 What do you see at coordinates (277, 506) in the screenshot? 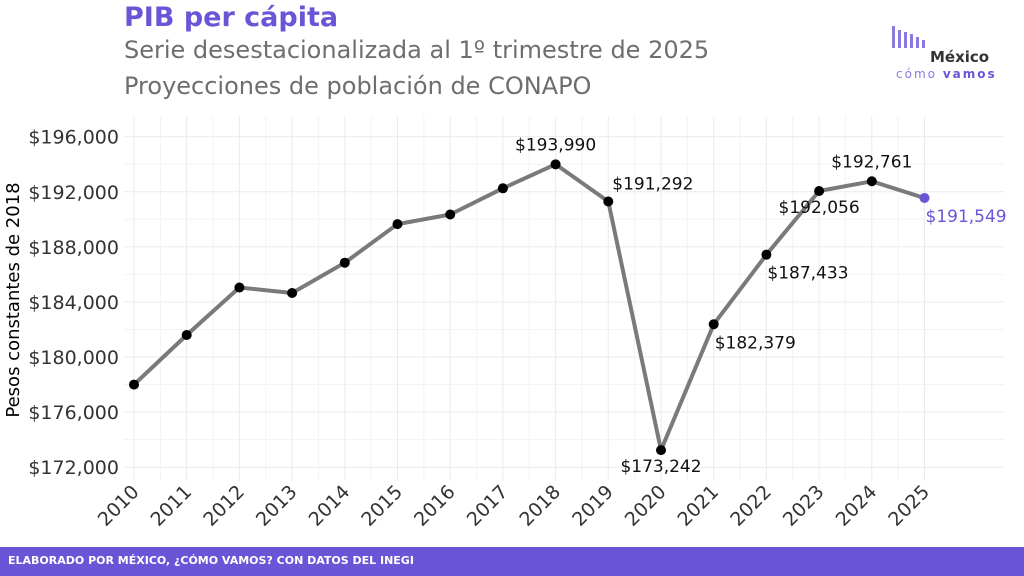
I see `x-tick-label: 2013` at bounding box center [277, 506].